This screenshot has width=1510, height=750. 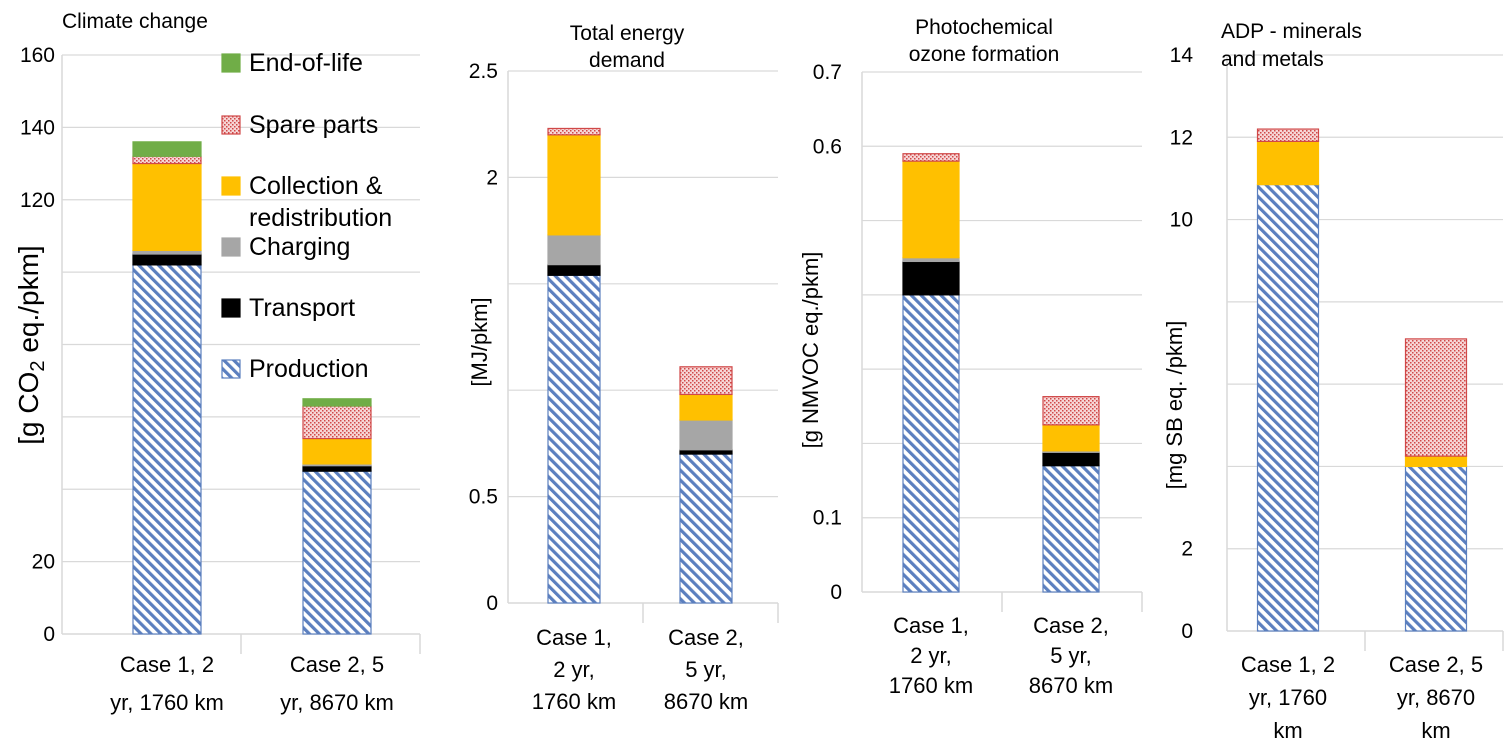 What do you see at coordinates (135, 21) in the screenshot?
I see `chart-title: Climate change` at bounding box center [135, 21].